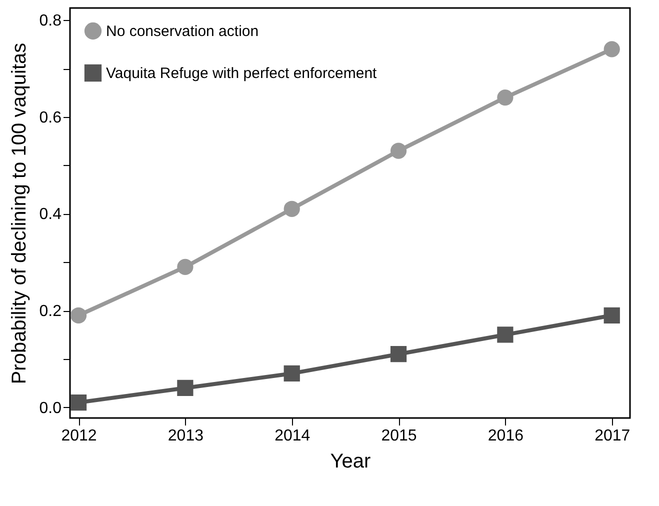 Image resolution: width=659 pixels, height=506 pixels. Describe the element at coordinates (186, 436) in the screenshot. I see `x-tick-label: 2013` at that location.